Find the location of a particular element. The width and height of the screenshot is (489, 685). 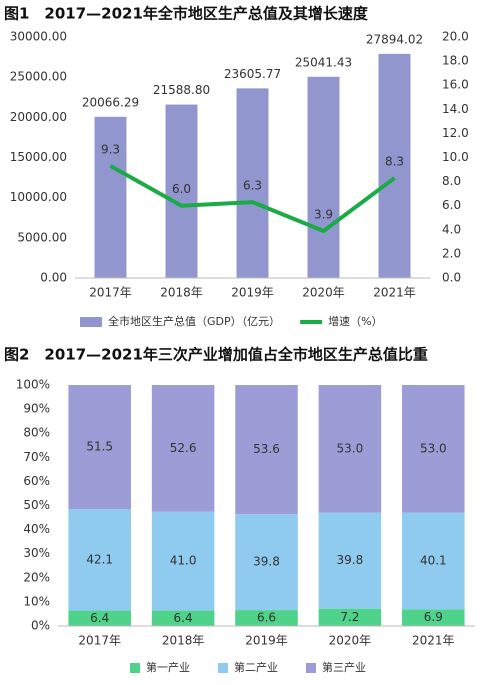

legend-label: 第二产业 is located at coordinates (256, 667).